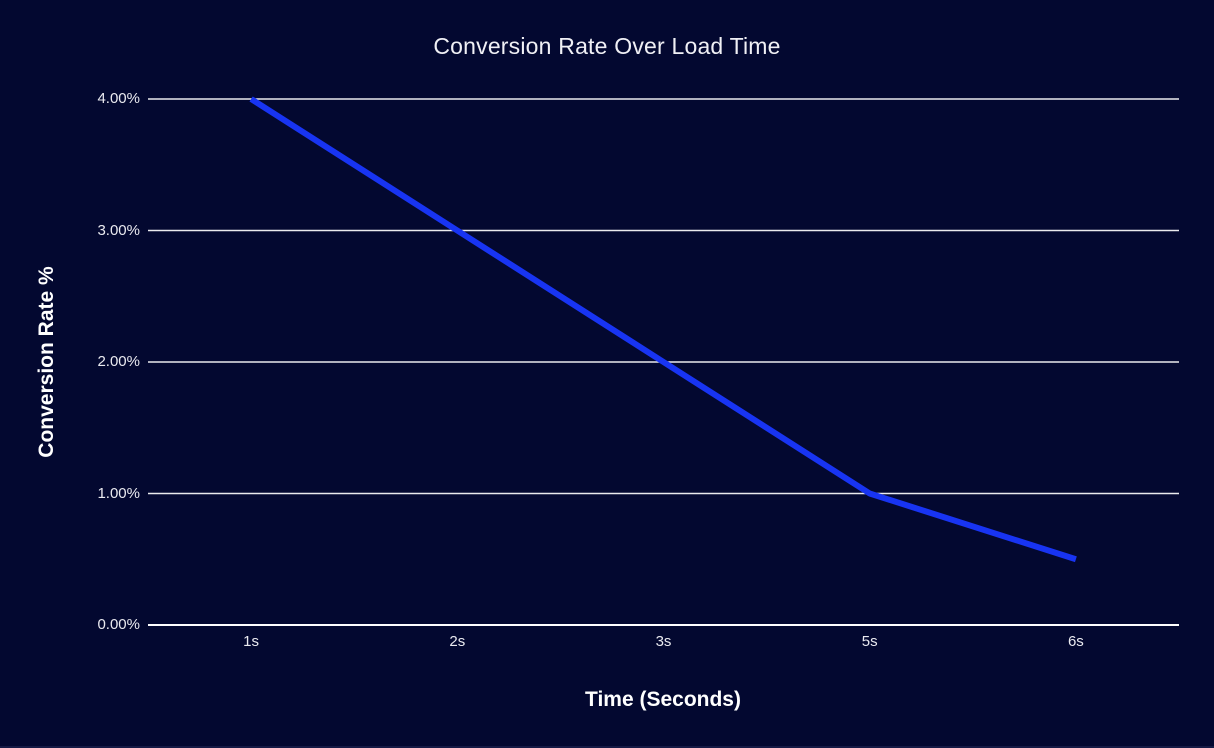  What do you see at coordinates (607, 46) in the screenshot?
I see `chart-title: Conversion Rate Over Load Time` at bounding box center [607, 46].